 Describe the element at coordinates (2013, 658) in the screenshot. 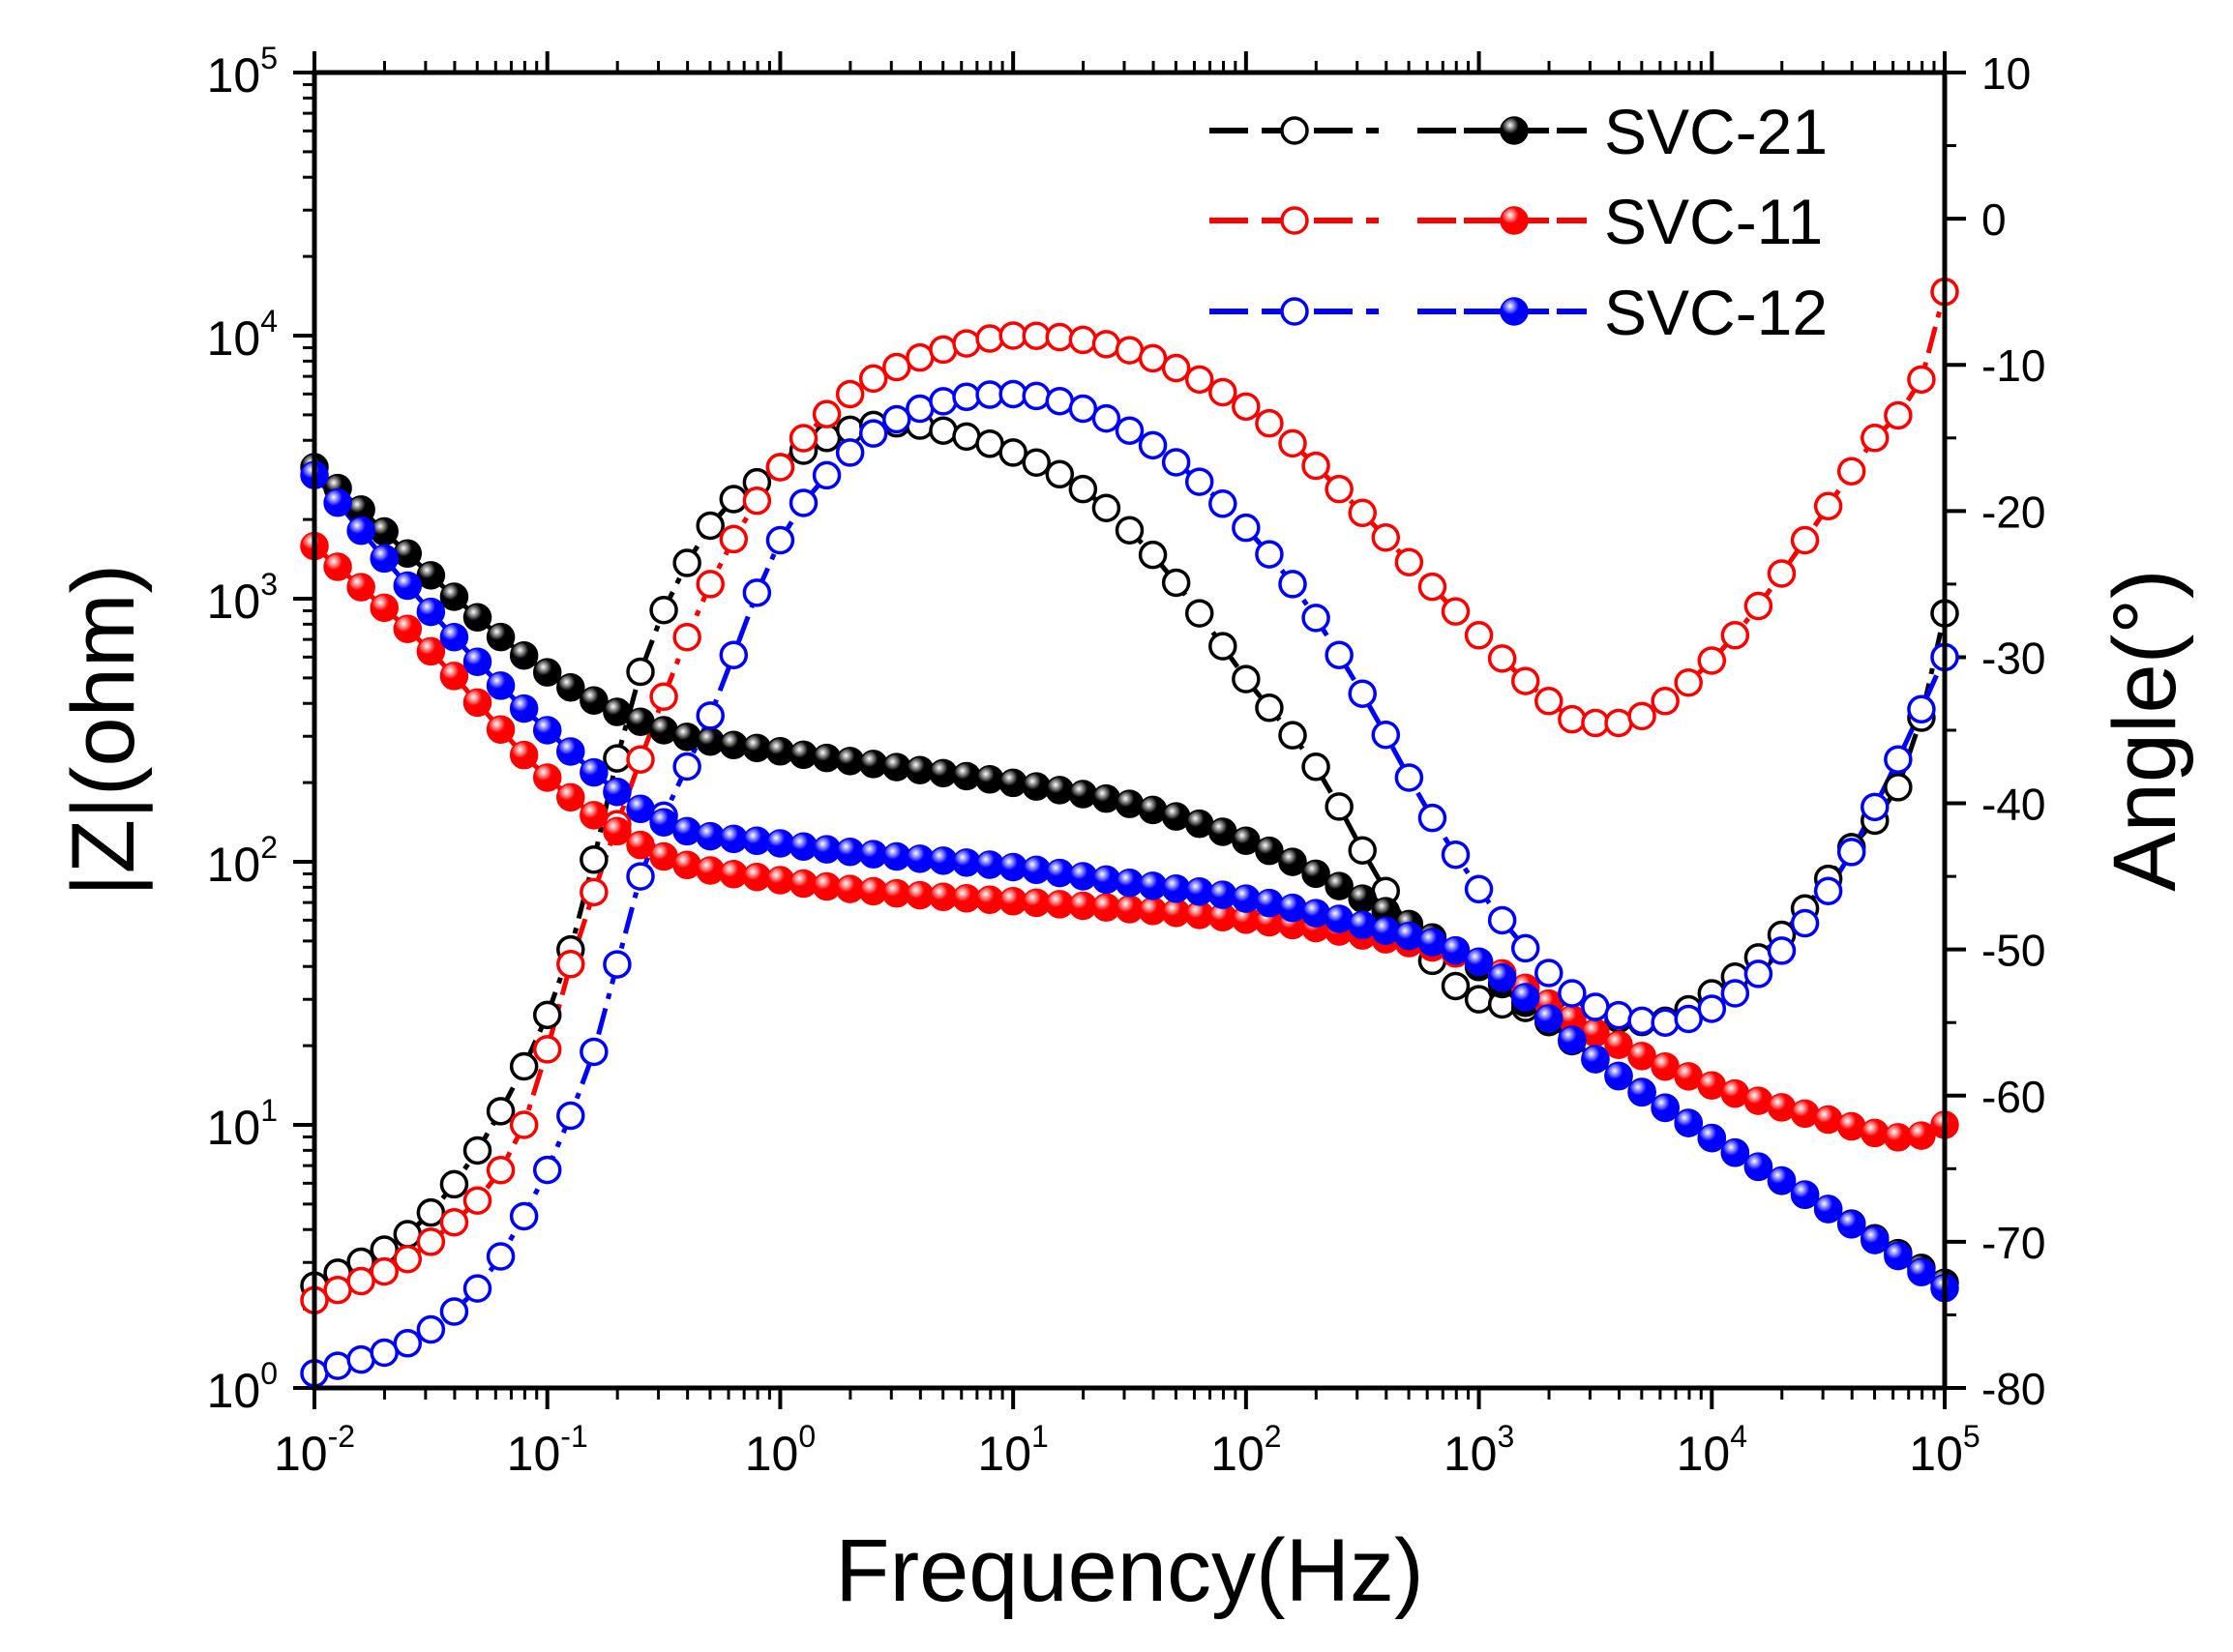

I see `y-right-tick-label: -30` at that location.